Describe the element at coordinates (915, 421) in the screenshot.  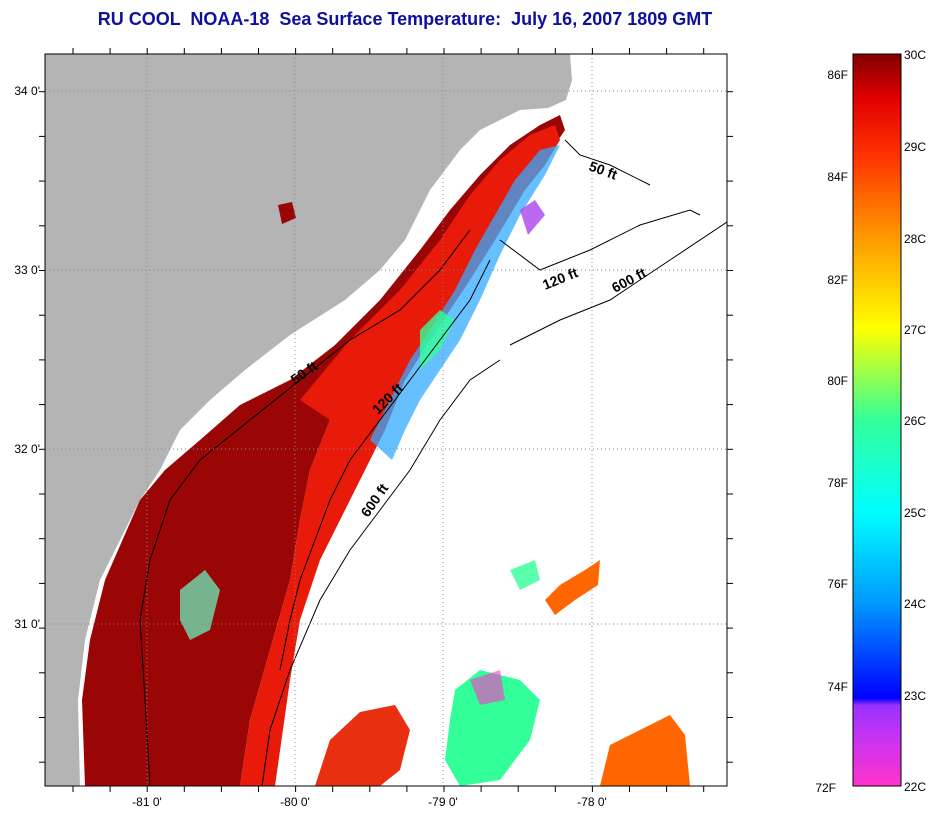
I see `celsius-label: 26C` at that location.